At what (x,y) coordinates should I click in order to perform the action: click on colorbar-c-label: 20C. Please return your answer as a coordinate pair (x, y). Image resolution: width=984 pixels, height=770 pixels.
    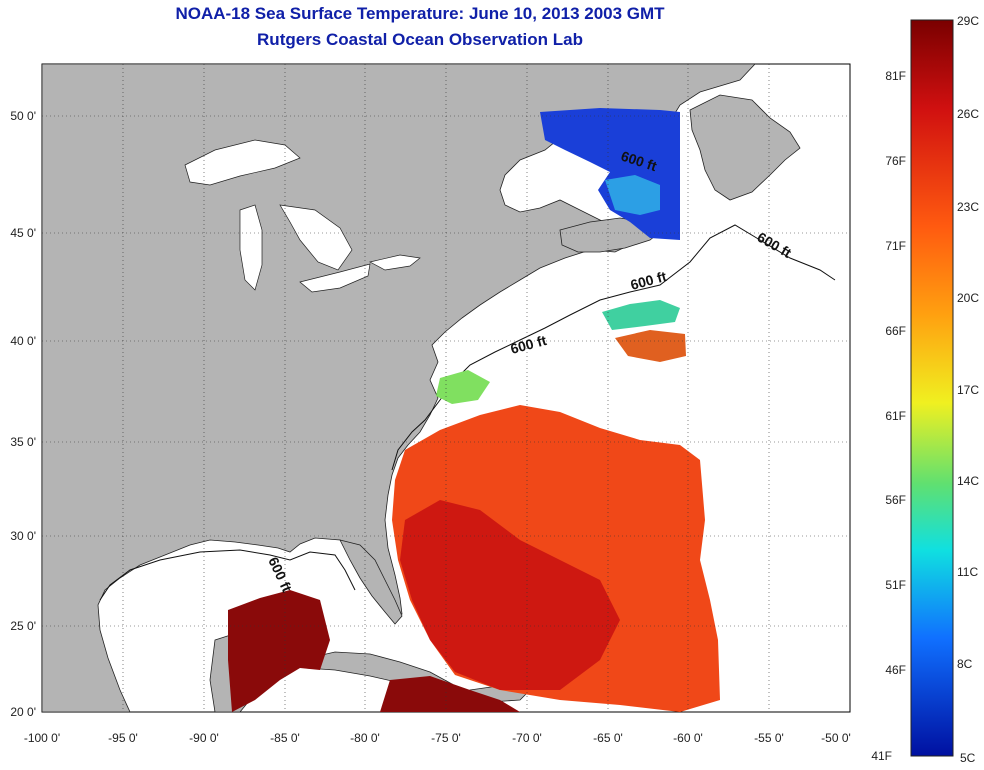
    Looking at the image, I should click on (968, 298).